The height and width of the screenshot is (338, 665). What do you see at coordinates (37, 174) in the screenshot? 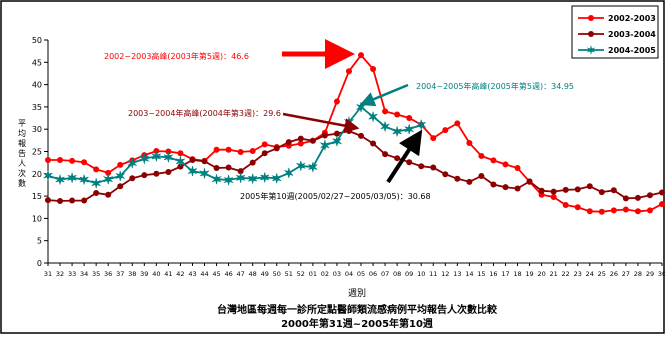
I see `y-tick-label: 20` at bounding box center [37, 174].